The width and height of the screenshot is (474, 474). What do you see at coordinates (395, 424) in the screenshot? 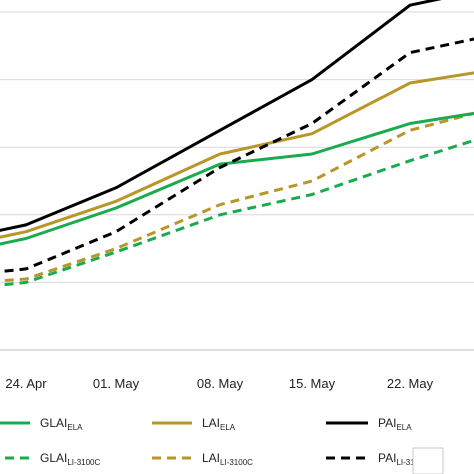
I see `legend-label: PAIELA` at bounding box center [395, 424].